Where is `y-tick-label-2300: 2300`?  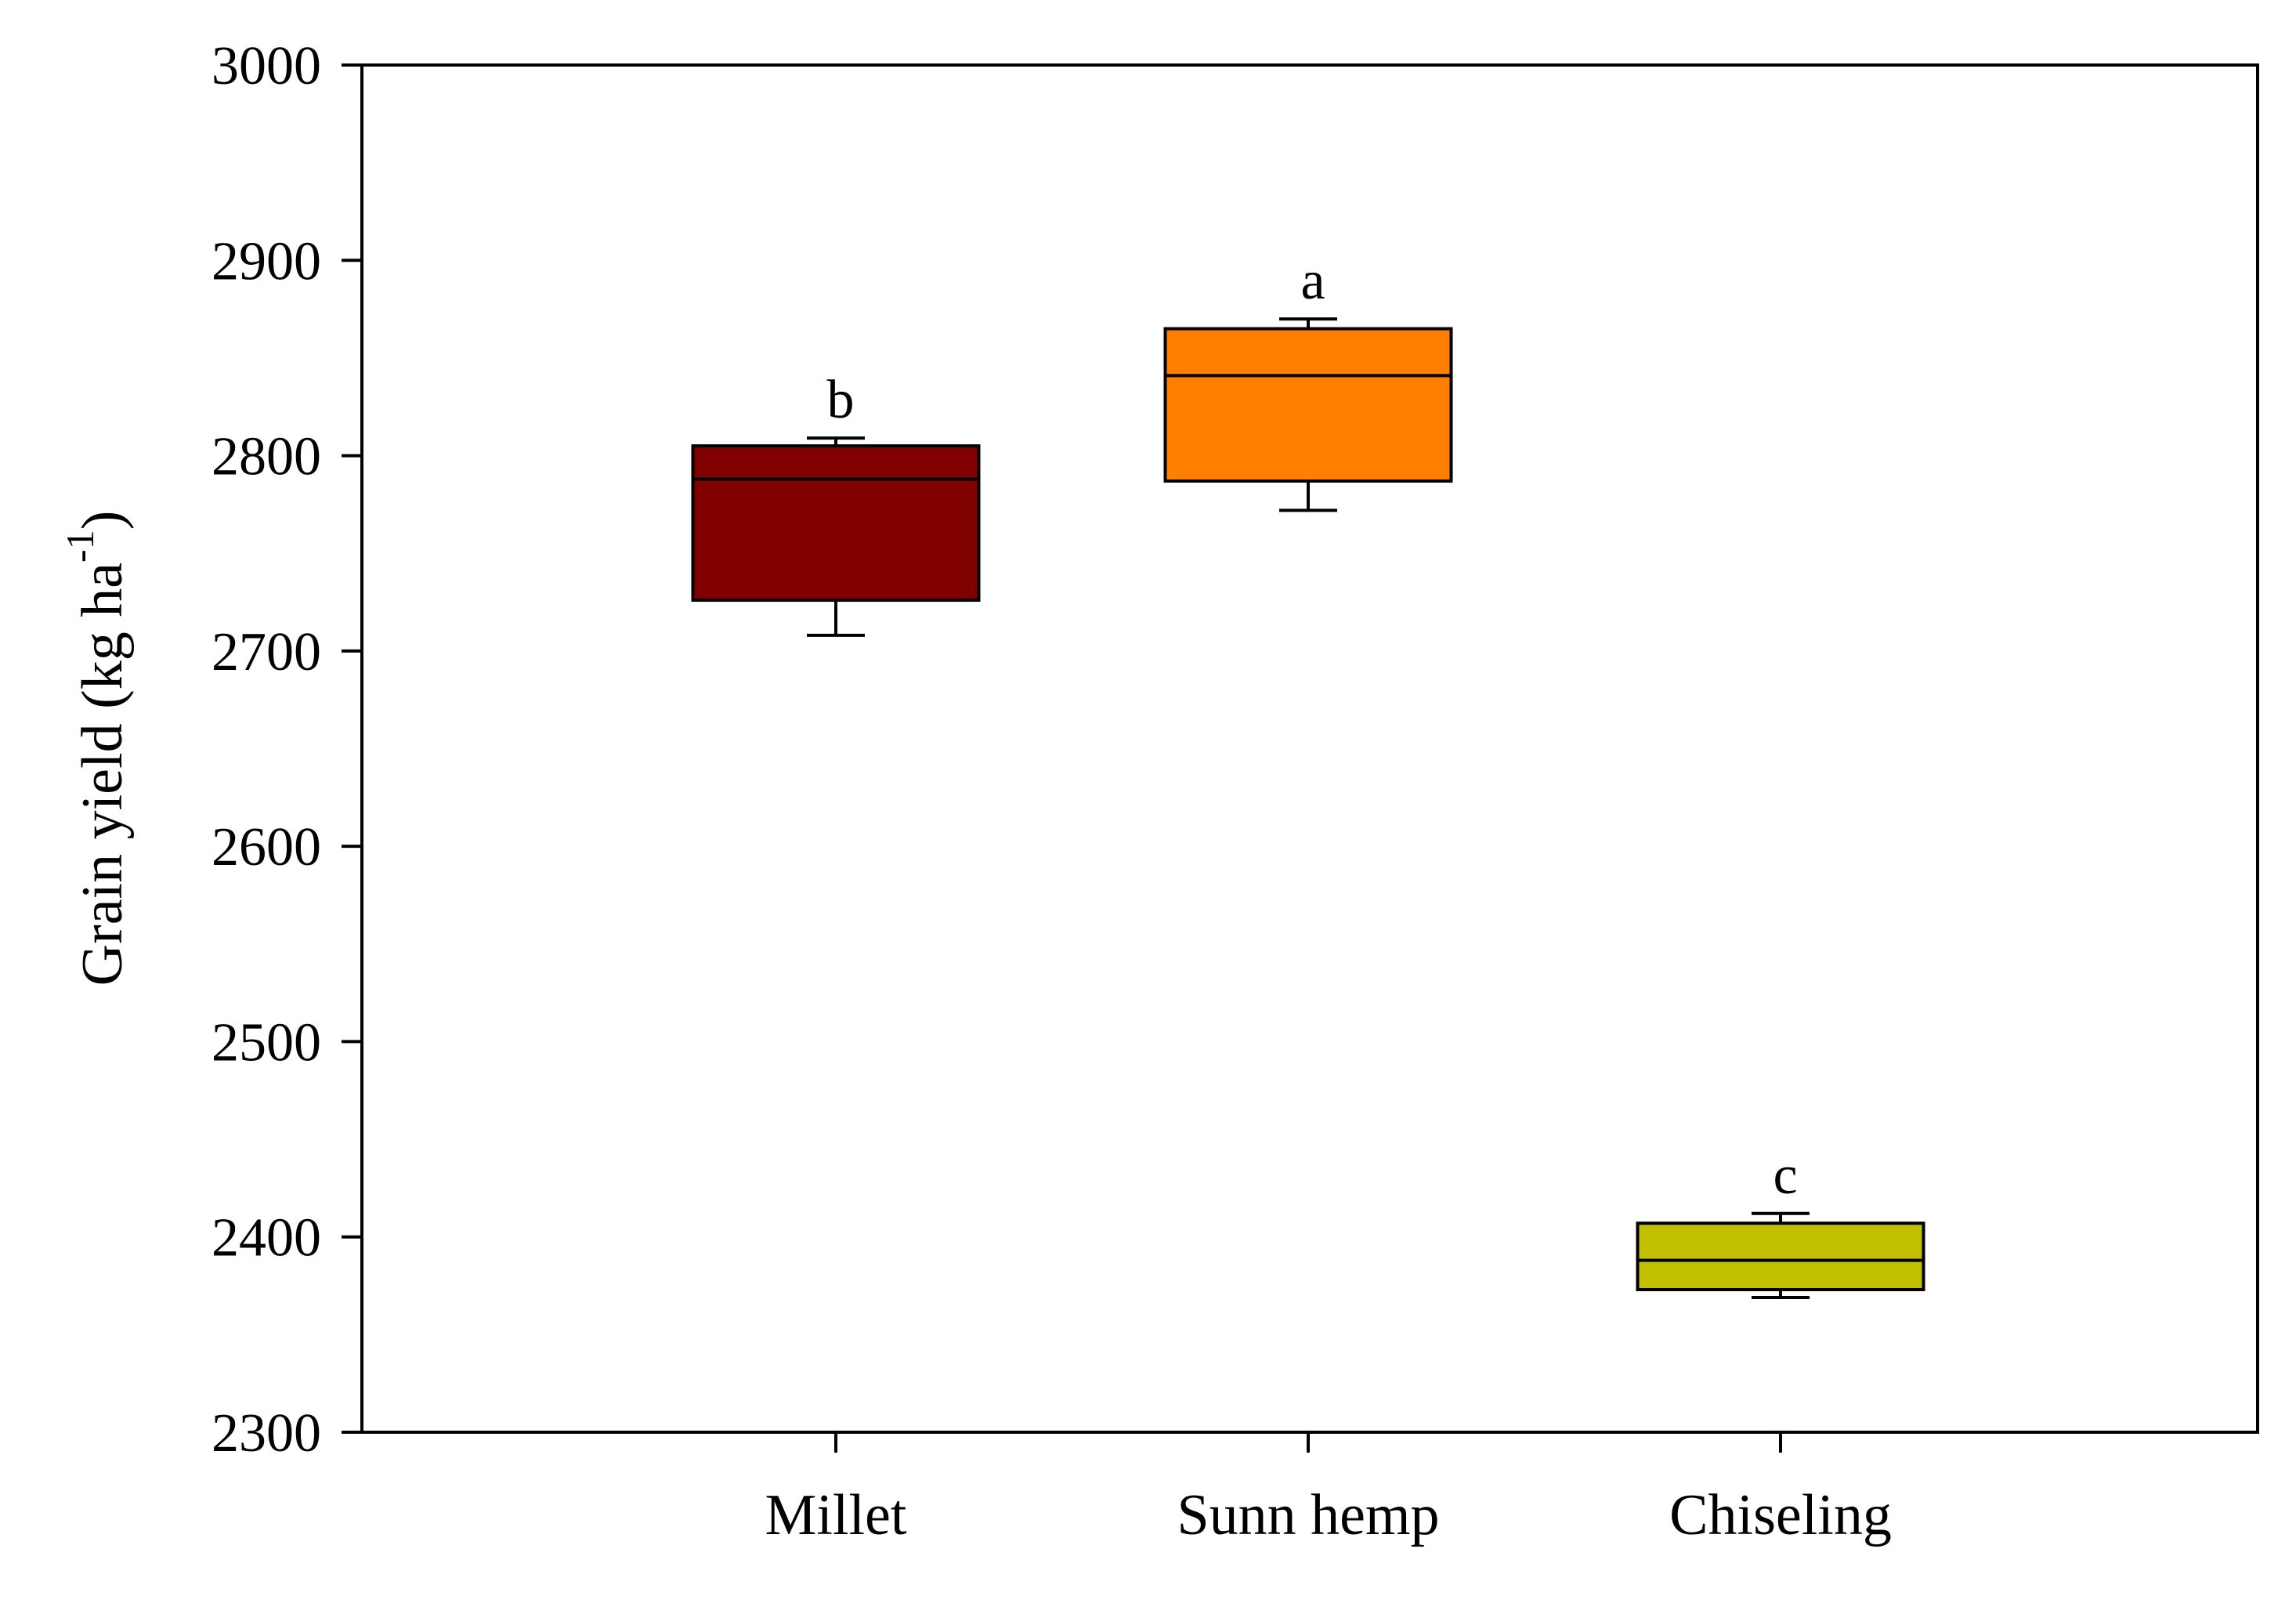 y-tick-label-2300: 2300 is located at coordinates (266, 1433).